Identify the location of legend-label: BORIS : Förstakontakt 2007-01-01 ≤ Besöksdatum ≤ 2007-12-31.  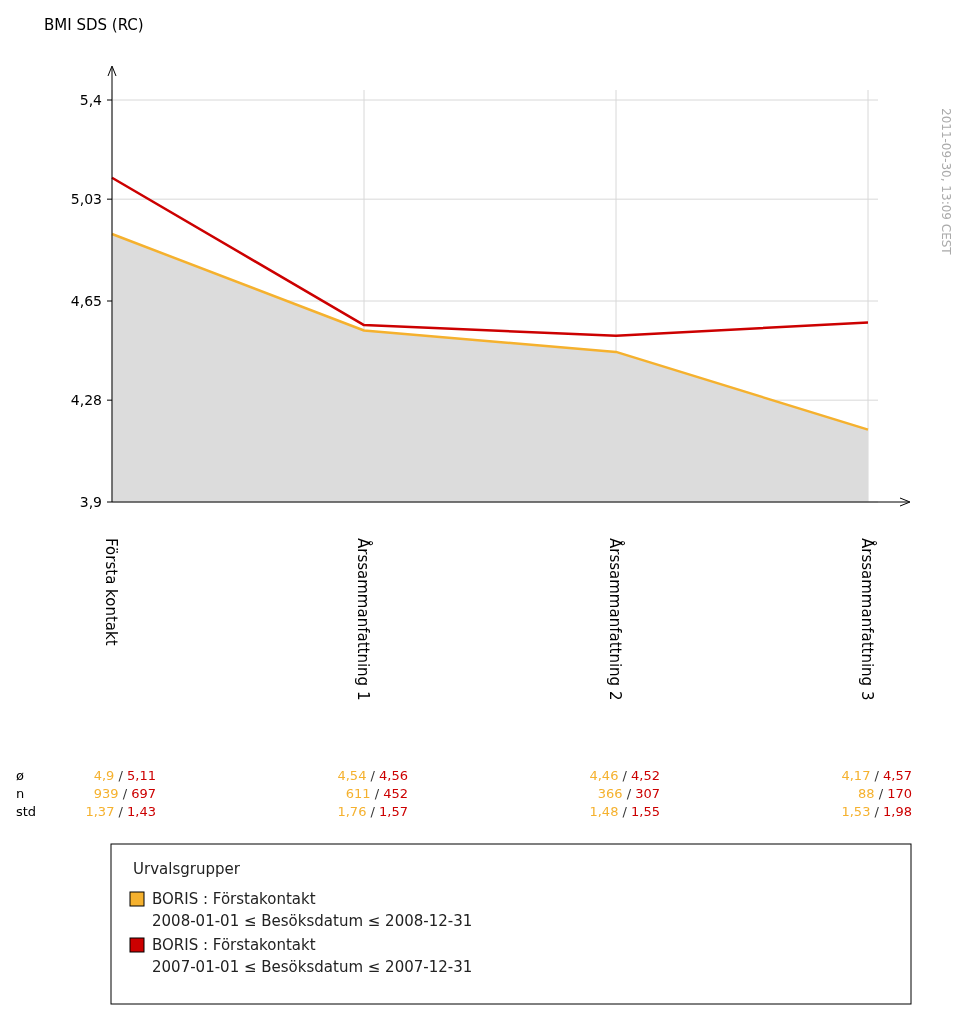
(312, 956).